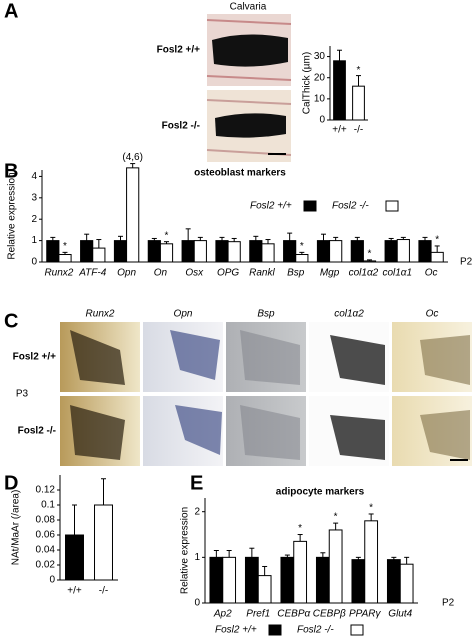 This screenshot has width=474, height=638. Describe the element at coordinates (258, 614) in the screenshot. I see `x-tick-label: Pref1` at that location.